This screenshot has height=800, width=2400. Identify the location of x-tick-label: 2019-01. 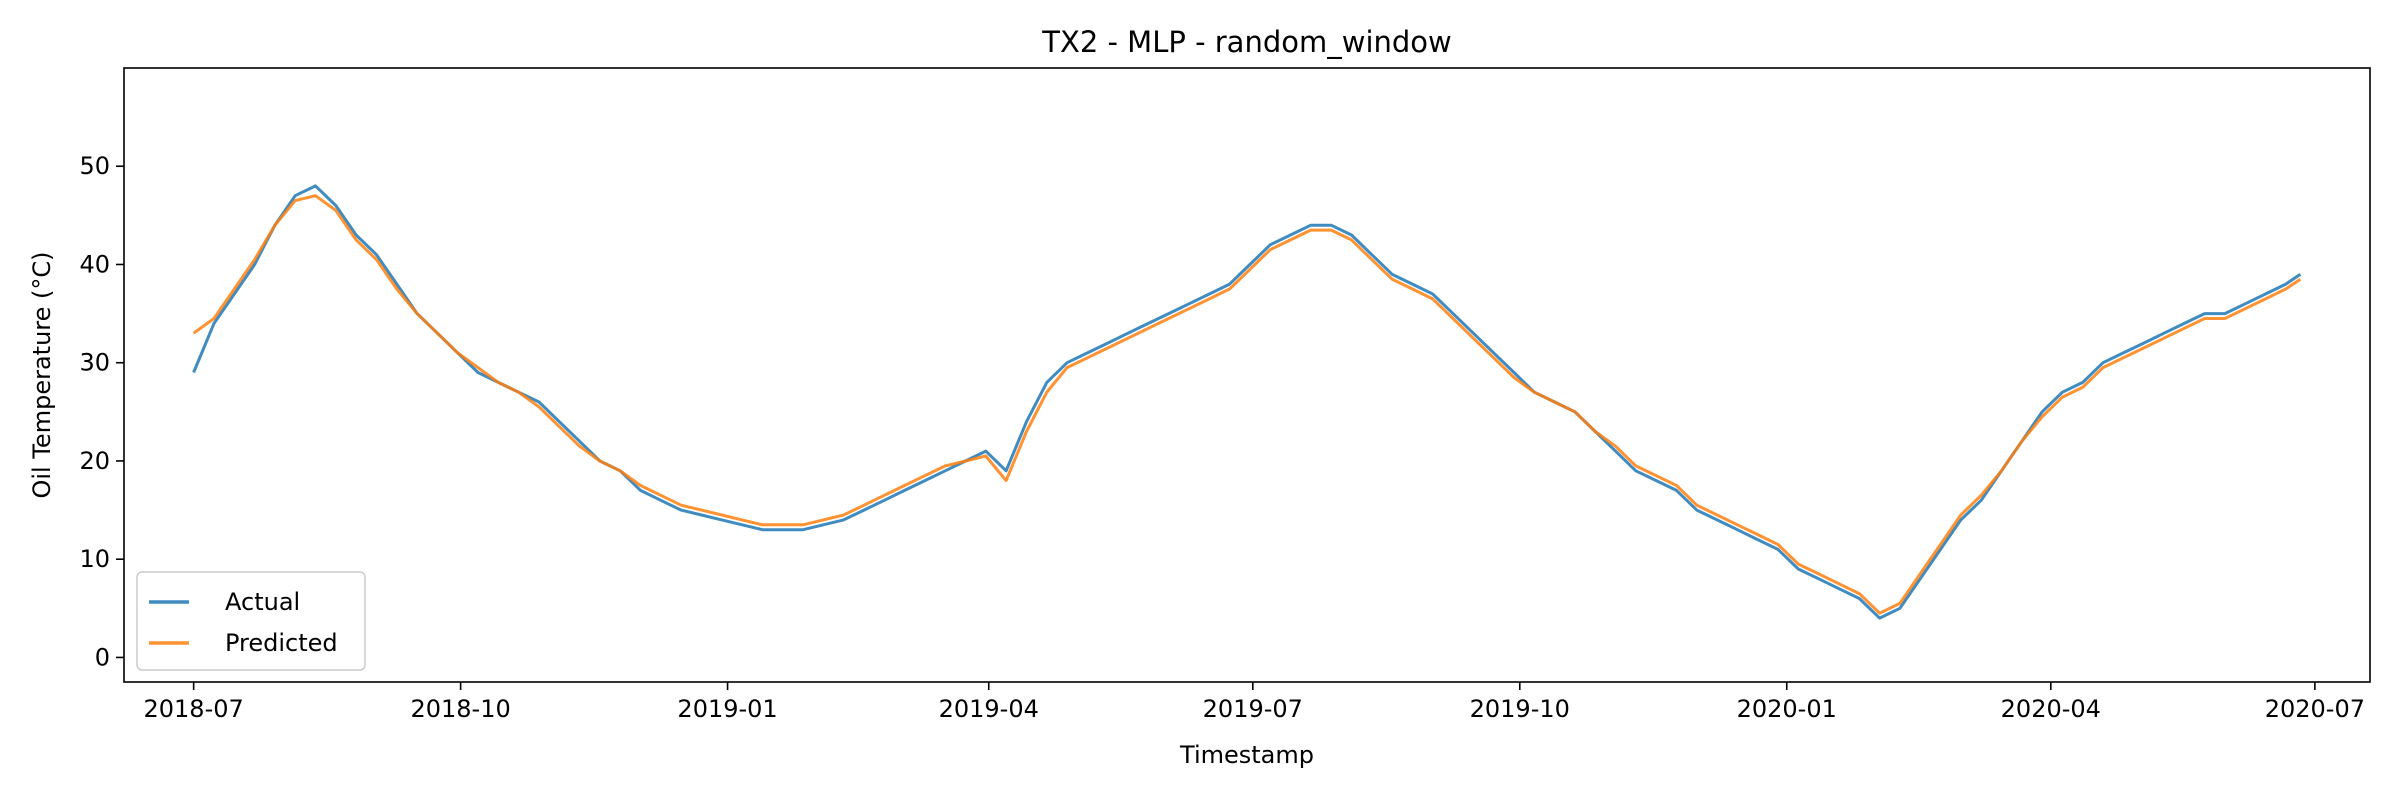
(727, 709).